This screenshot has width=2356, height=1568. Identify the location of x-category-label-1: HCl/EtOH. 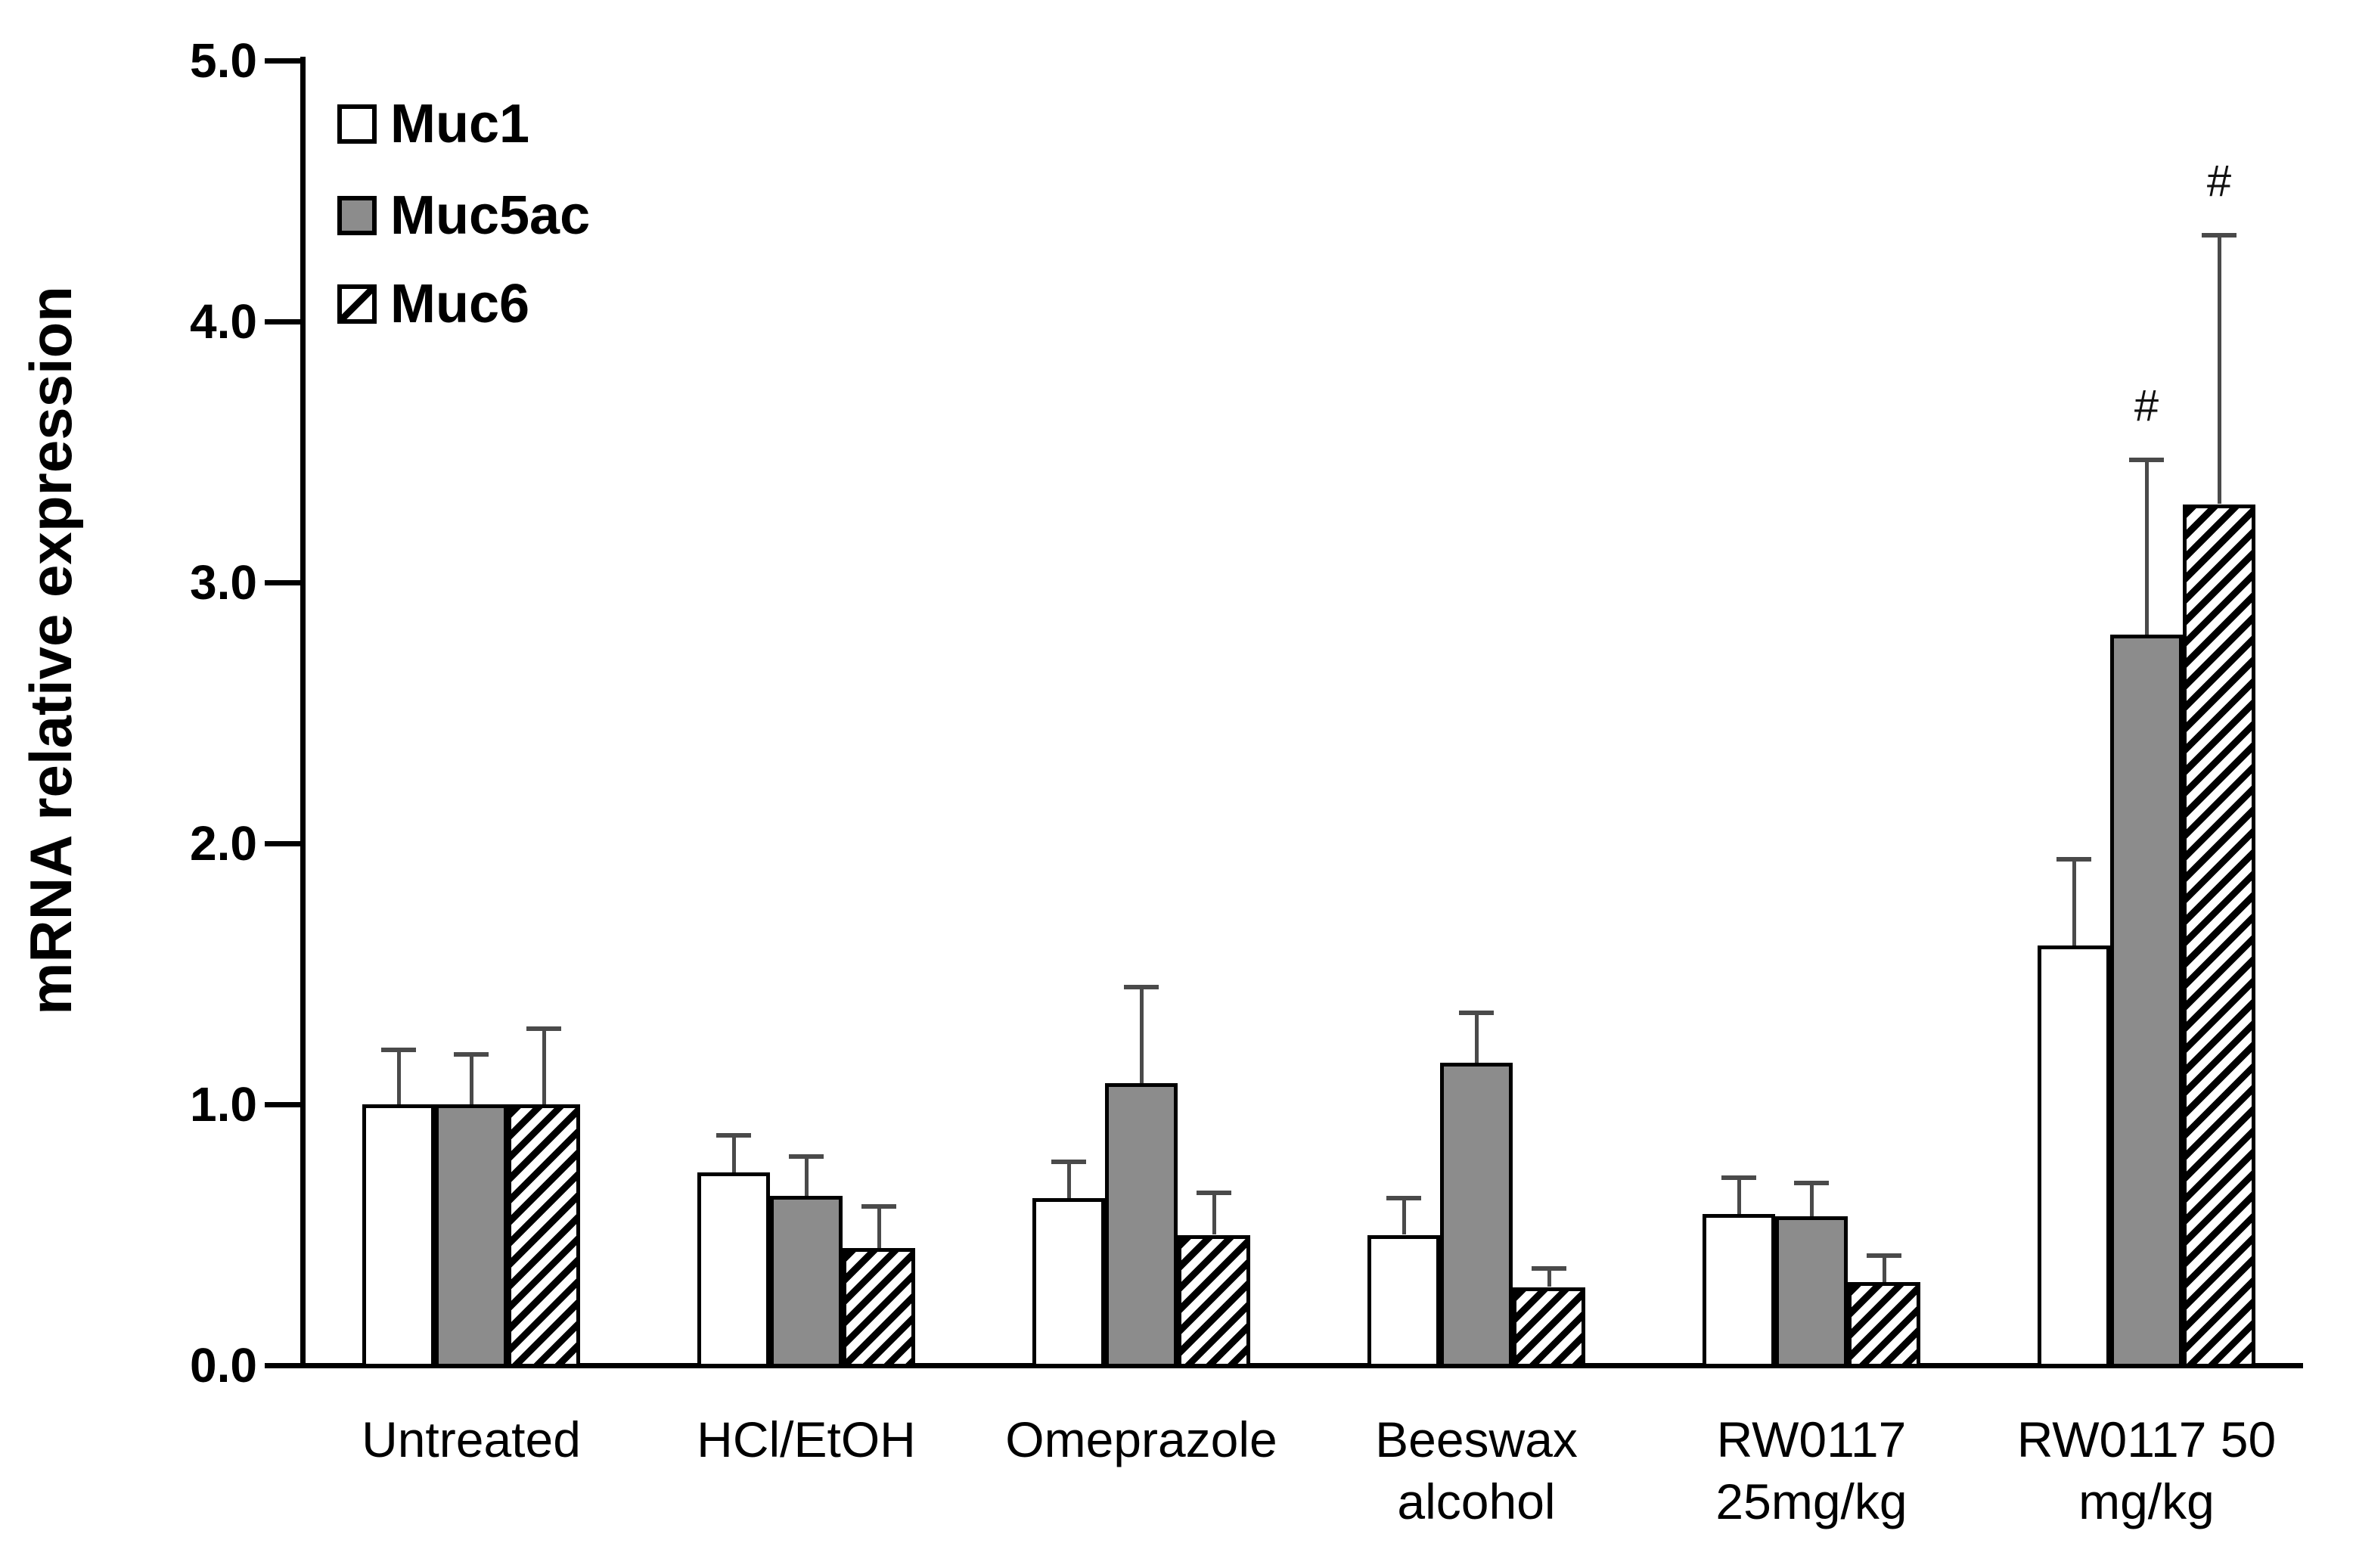
(806, 1439).